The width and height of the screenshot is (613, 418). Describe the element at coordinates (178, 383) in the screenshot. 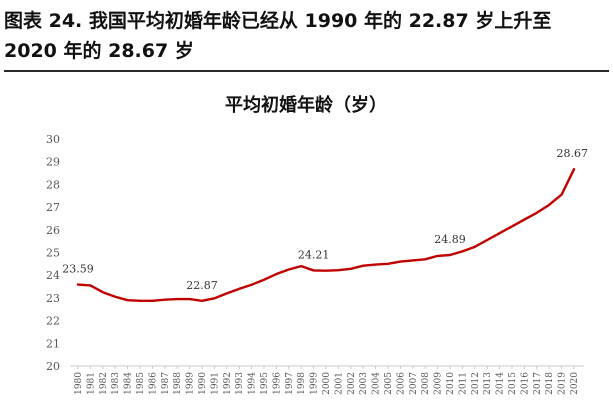

I see `x-tick-label: 1988` at that location.